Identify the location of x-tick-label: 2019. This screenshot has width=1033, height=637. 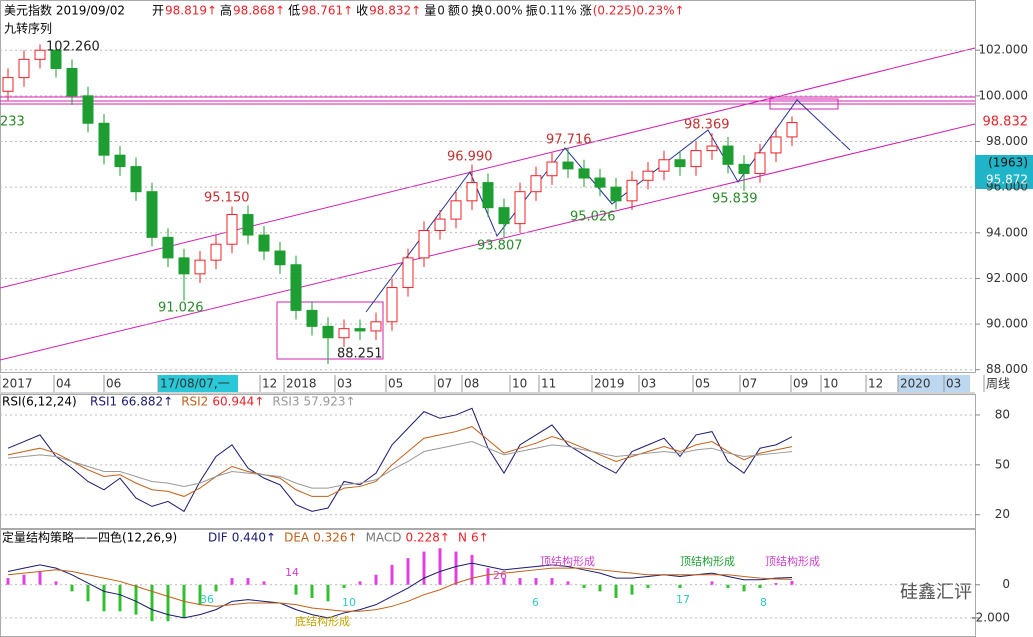
(609, 384).